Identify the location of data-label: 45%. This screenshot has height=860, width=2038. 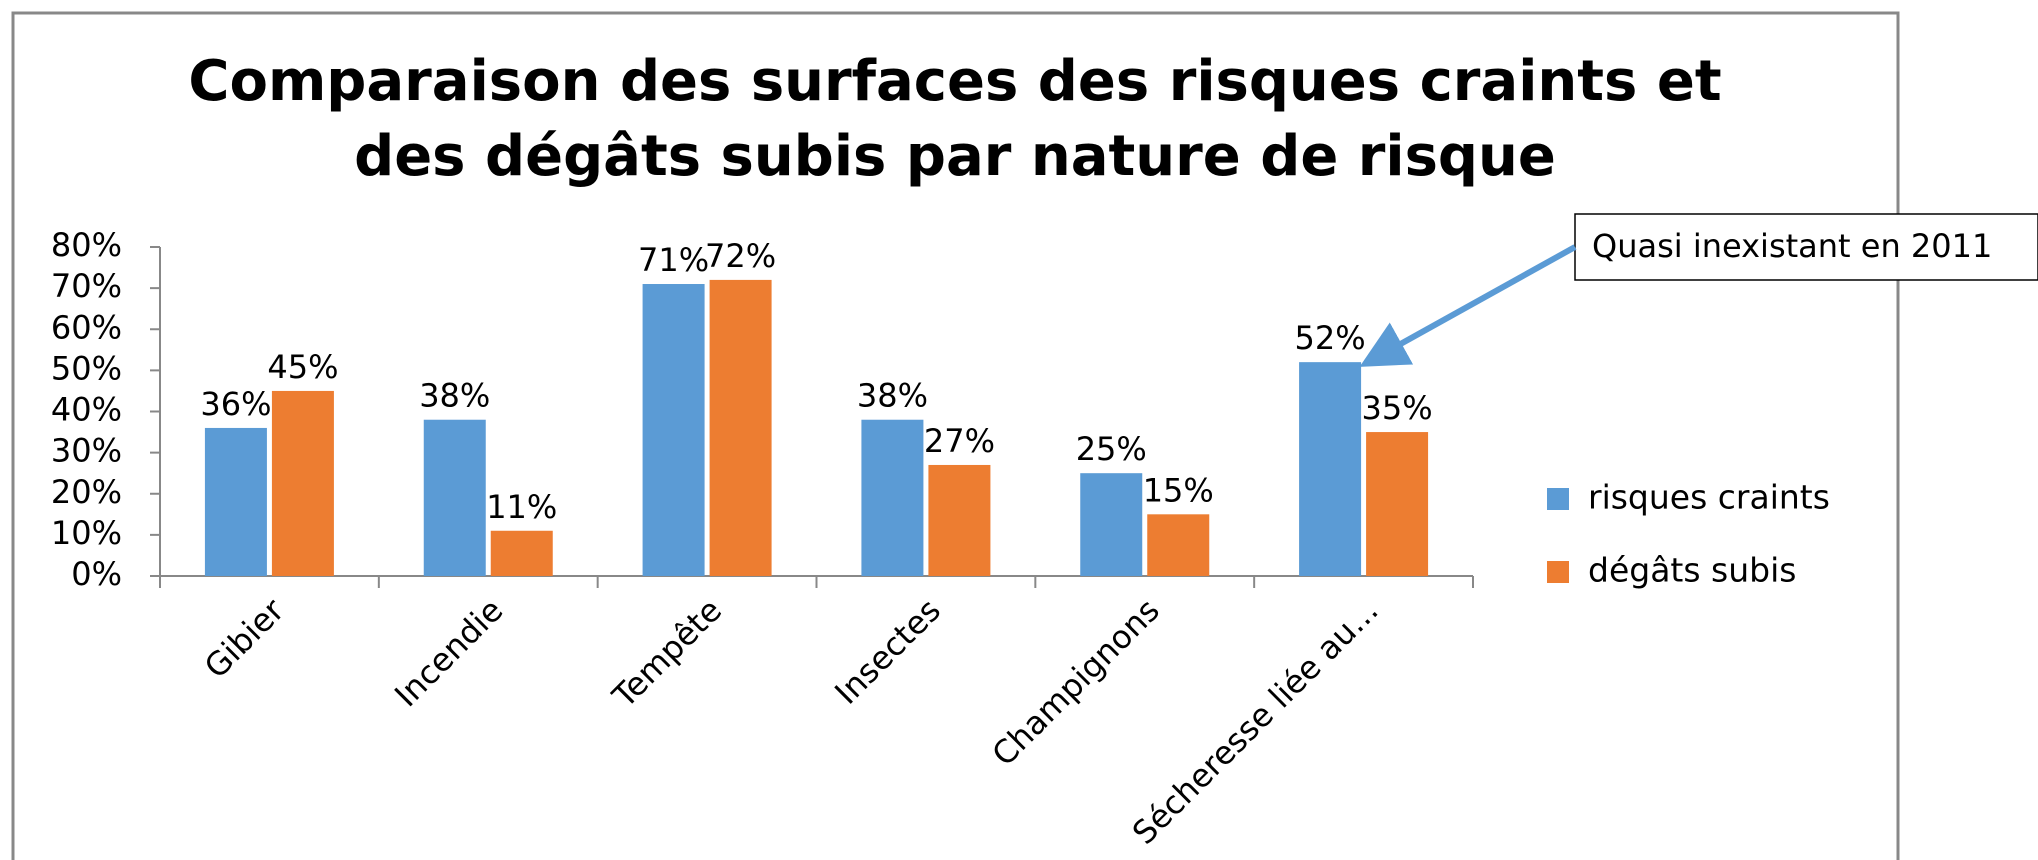
(302, 367).